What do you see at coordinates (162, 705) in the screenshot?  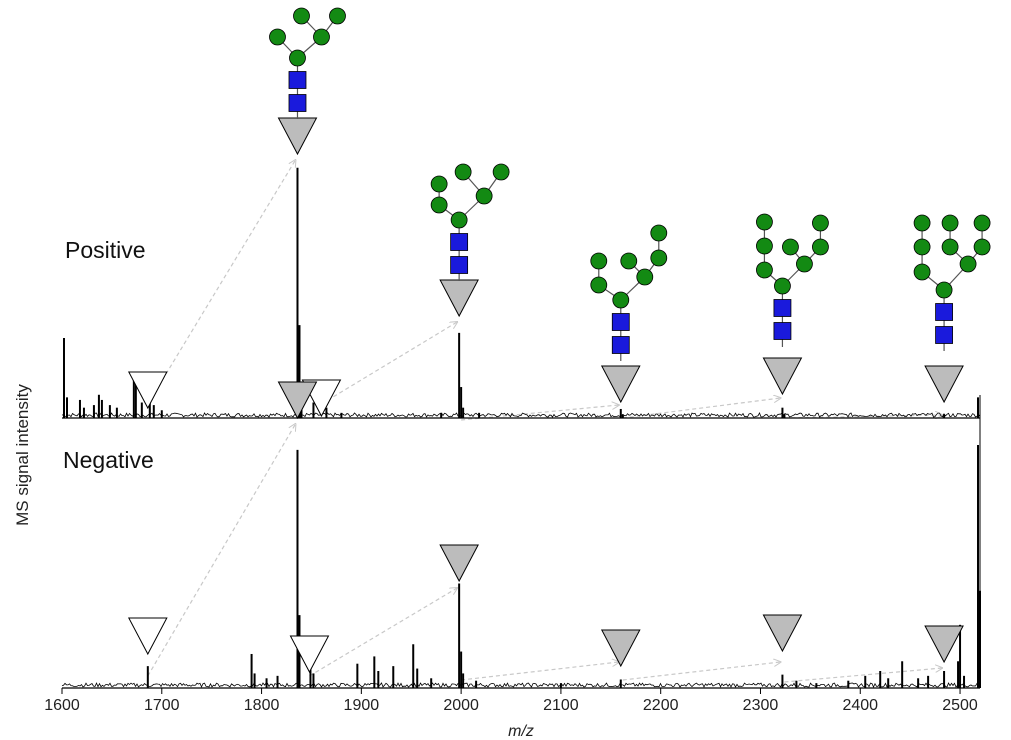 I see `x-tick-label: 1700` at bounding box center [162, 705].